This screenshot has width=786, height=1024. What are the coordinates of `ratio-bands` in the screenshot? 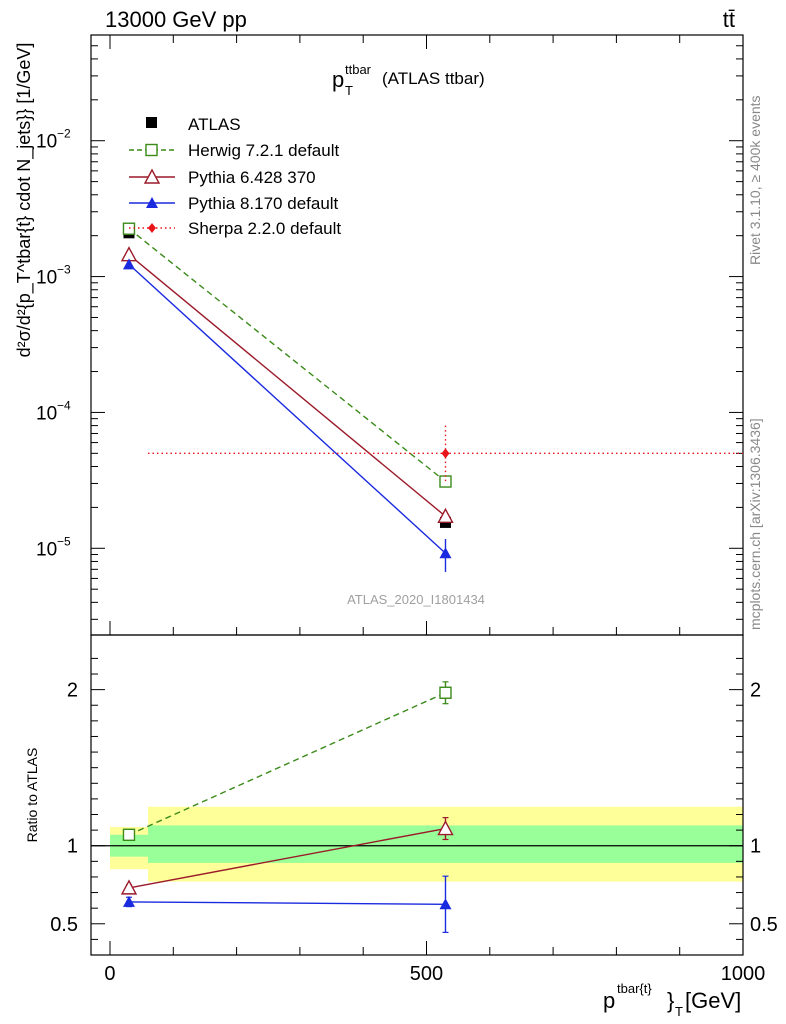 It's located at (417, 844).